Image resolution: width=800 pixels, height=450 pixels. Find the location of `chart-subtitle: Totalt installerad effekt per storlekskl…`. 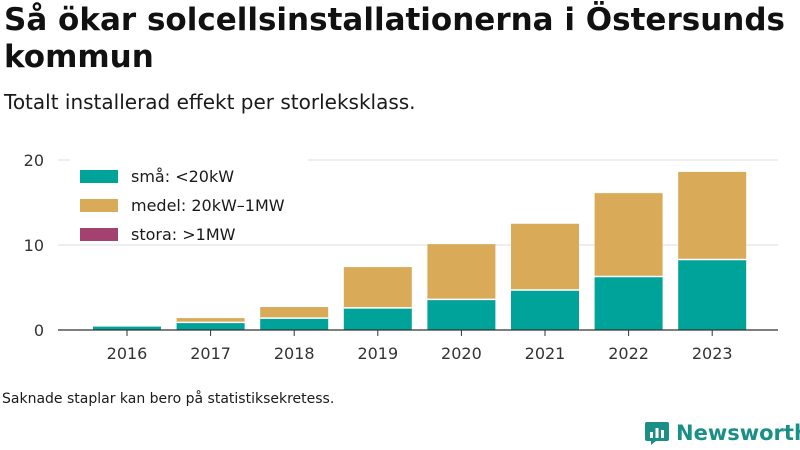

chart-subtitle: Totalt installerad effekt per storlekskl… is located at coordinates (210, 102).